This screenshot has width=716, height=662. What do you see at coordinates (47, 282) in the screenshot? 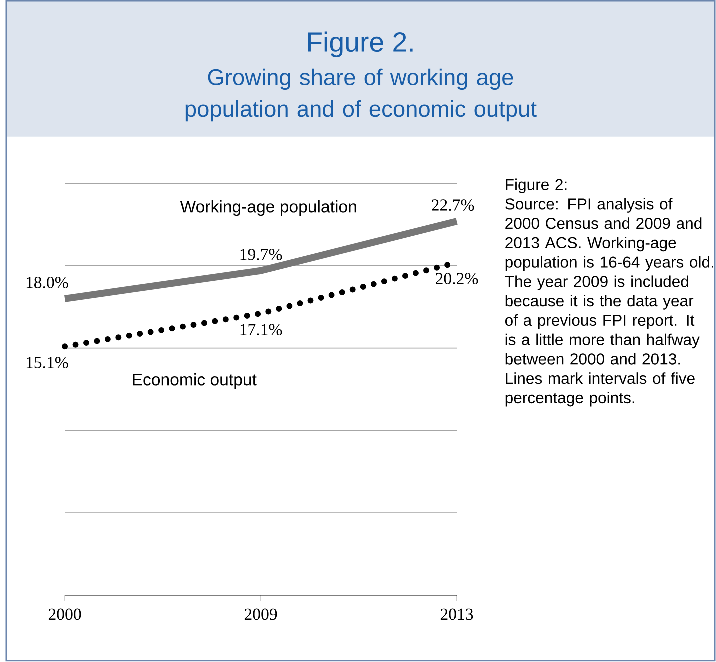
I see `data-label: 18.0%` at bounding box center [47, 282].